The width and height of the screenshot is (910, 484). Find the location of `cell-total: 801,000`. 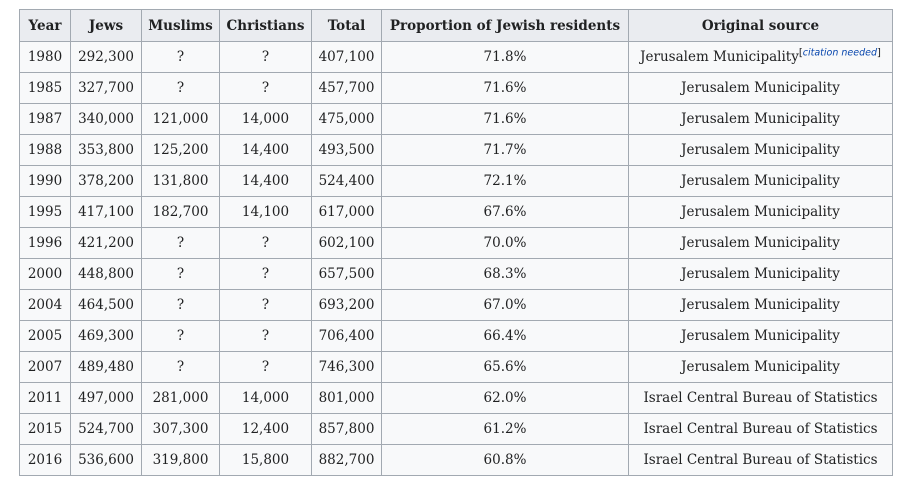

cell-total: 801,000 is located at coordinates (346, 398).